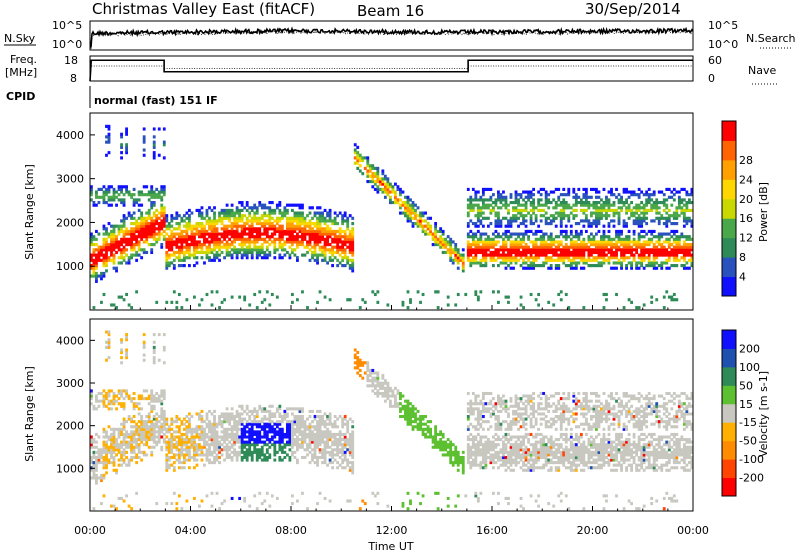 Image resolution: width=800 pixels, height=554 pixels. I want to click on nave-tick-bottom: 0, so click(711, 78).